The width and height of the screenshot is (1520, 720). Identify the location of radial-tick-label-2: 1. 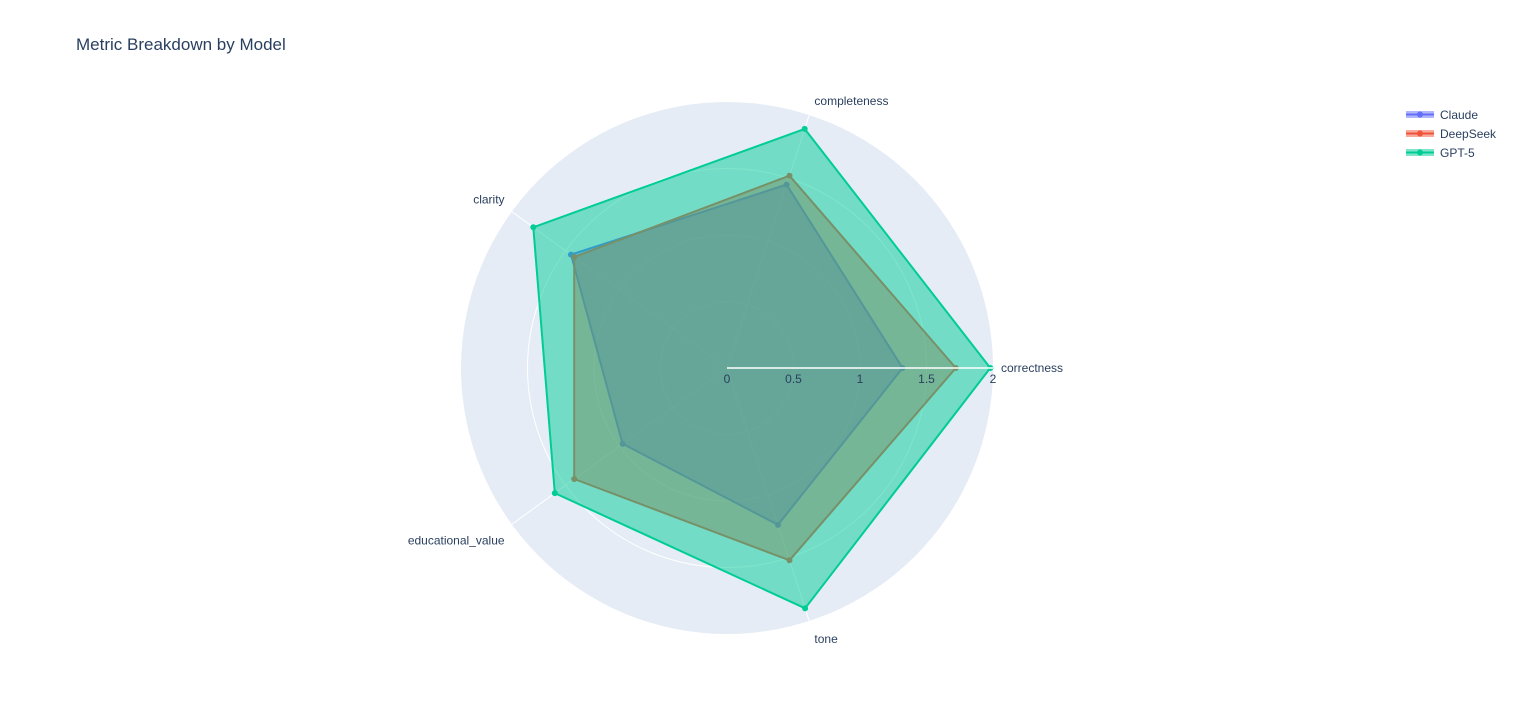
(860, 379).